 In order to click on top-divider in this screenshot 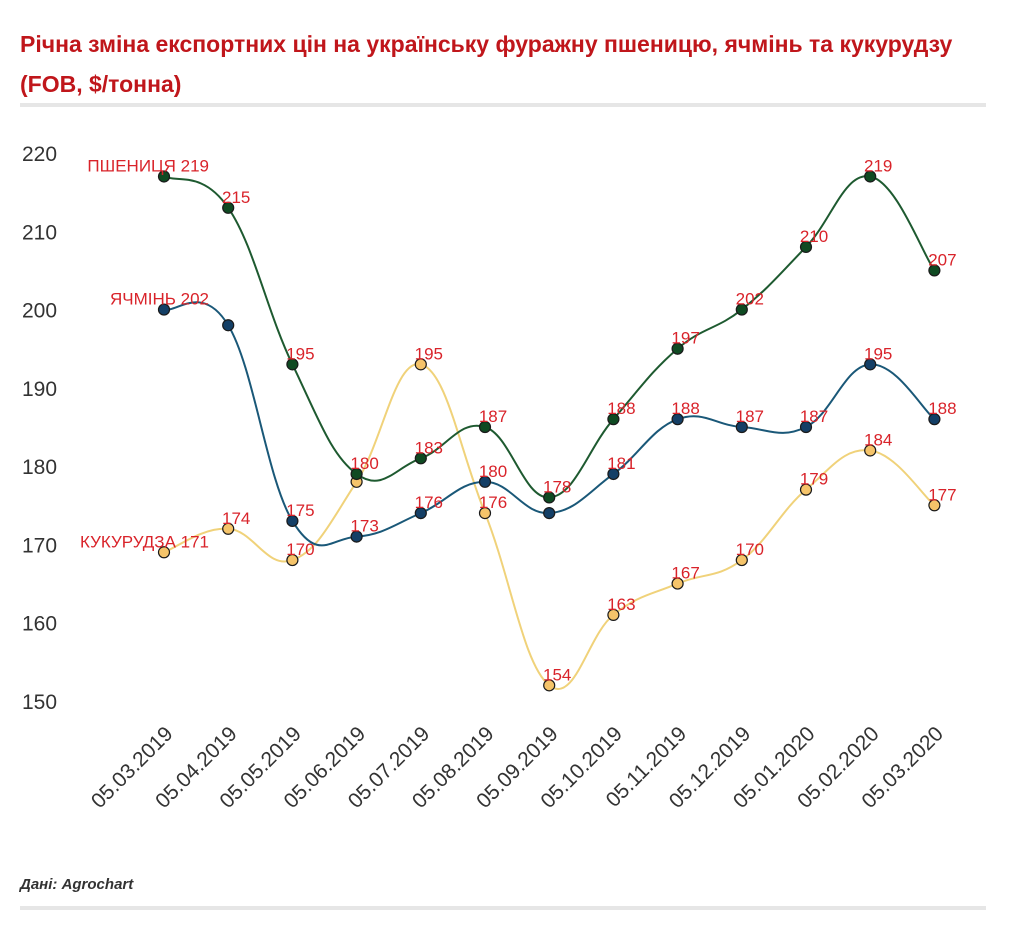, I will do `click(503, 105)`.